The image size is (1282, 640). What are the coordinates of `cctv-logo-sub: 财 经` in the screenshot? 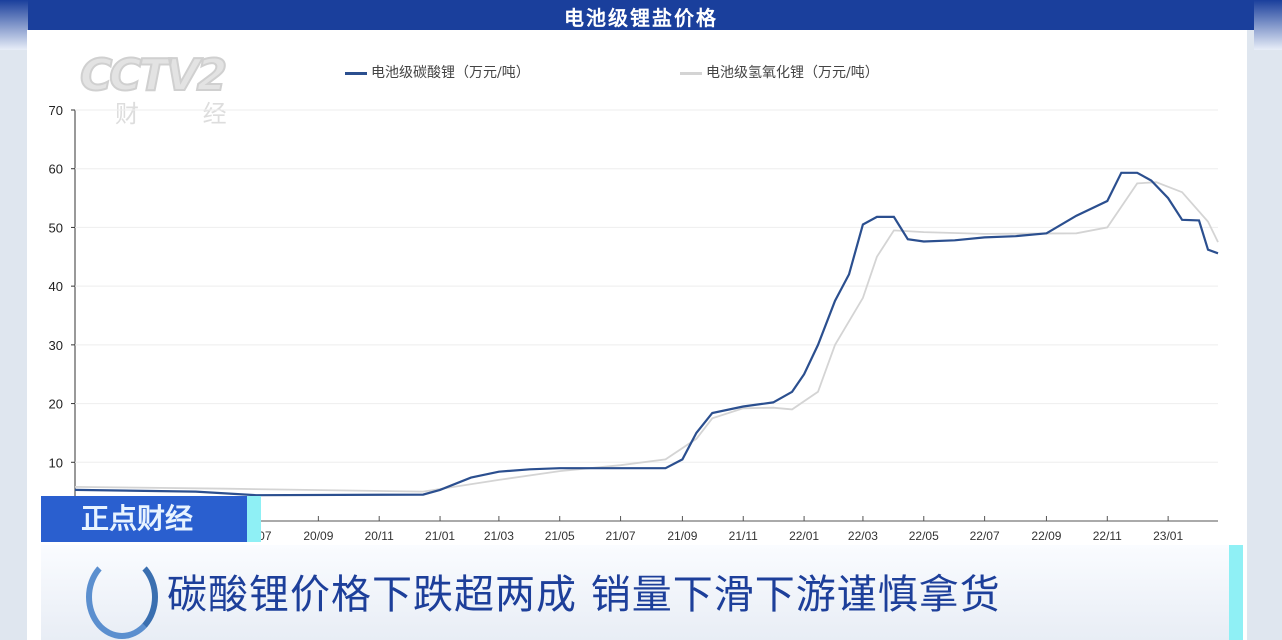 It's located at (185, 114).